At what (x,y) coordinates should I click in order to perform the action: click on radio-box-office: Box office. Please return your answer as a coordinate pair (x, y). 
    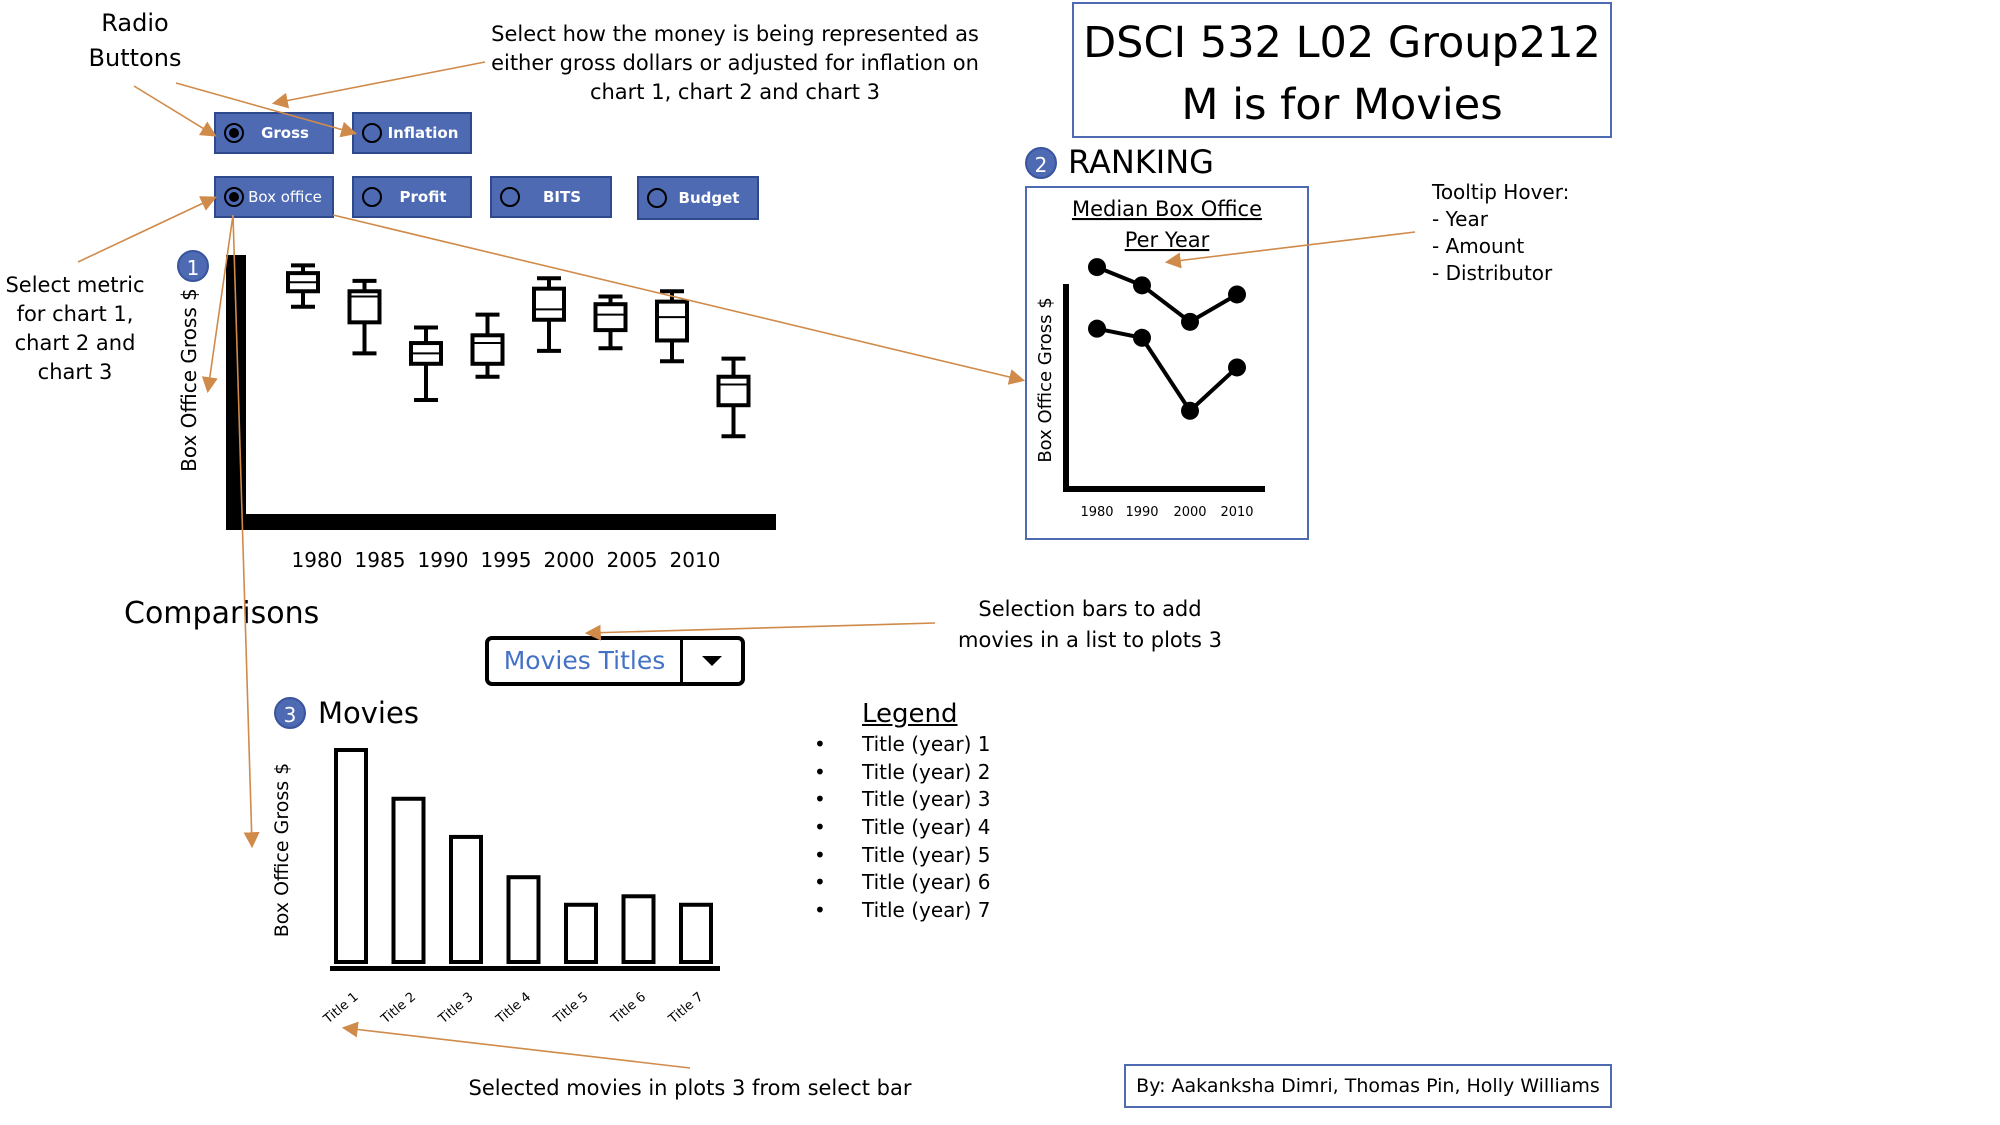
    Looking at the image, I should click on (274, 197).